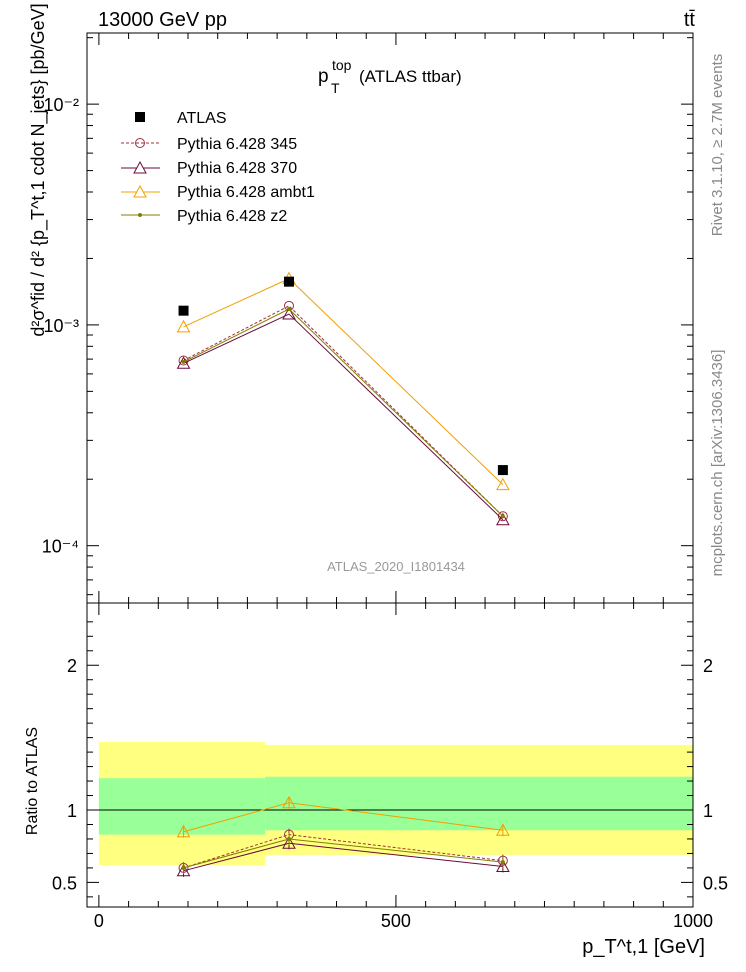 The image size is (746, 972). I want to click on x-tick-label: 1000, so click(693, 921).